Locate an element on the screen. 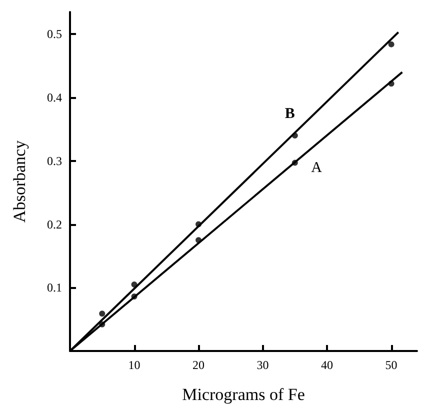 Image resolution: width=423 pixels, height=408 pixels. x-tick-label: 30 is located at coordinates (262, 365).